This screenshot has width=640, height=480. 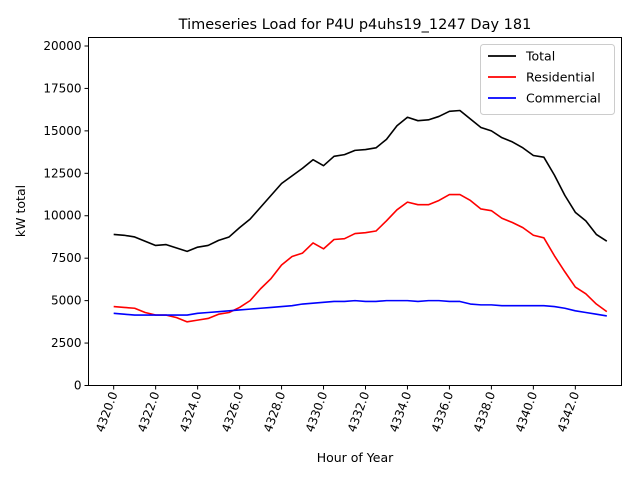 I want to click on legend: Total Residential Commercial, so click(x=547, y=79).